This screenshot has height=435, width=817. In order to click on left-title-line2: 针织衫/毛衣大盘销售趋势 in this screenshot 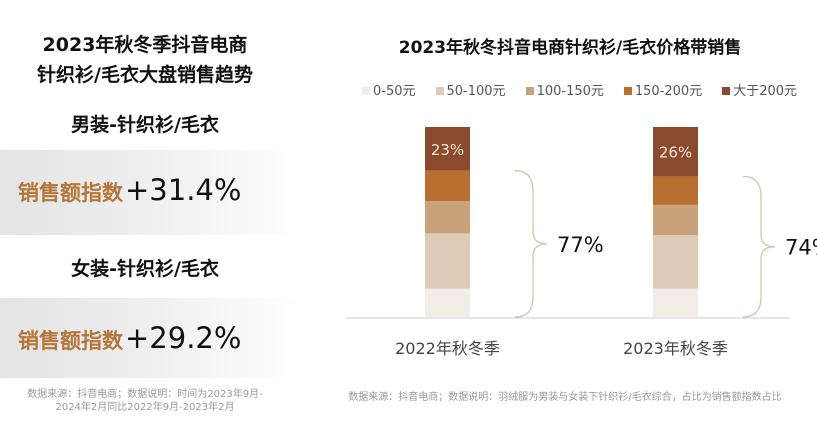, I will do `click(145, 75)`.